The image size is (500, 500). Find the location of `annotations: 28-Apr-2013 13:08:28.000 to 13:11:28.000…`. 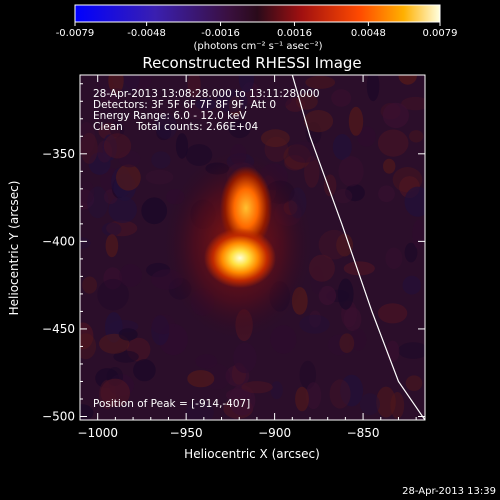

annotations: 28-Apr-2013 13:08:28.000 to 13:11:28.000… is located at coordinates (206, 110).